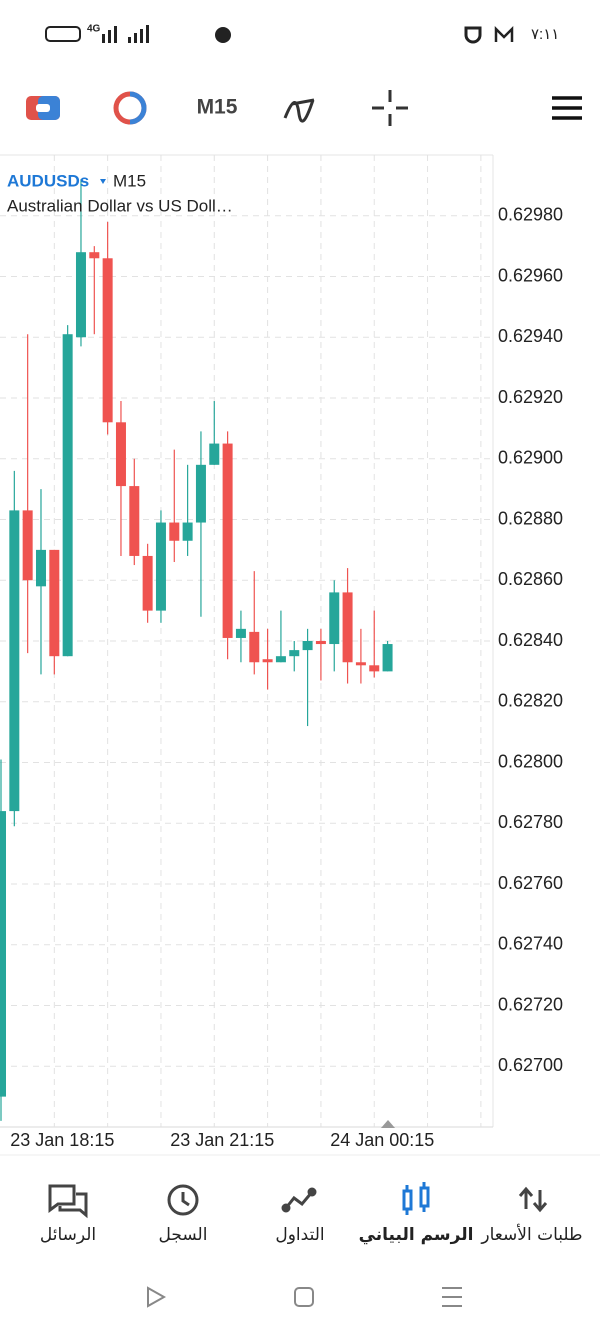 The height and width of the screenshot is (1333, 600). What do you see at coordinates (68, 1235) in the screenshot?
I see `nav-label: الرسائل` at bounding box center [68, 1235].